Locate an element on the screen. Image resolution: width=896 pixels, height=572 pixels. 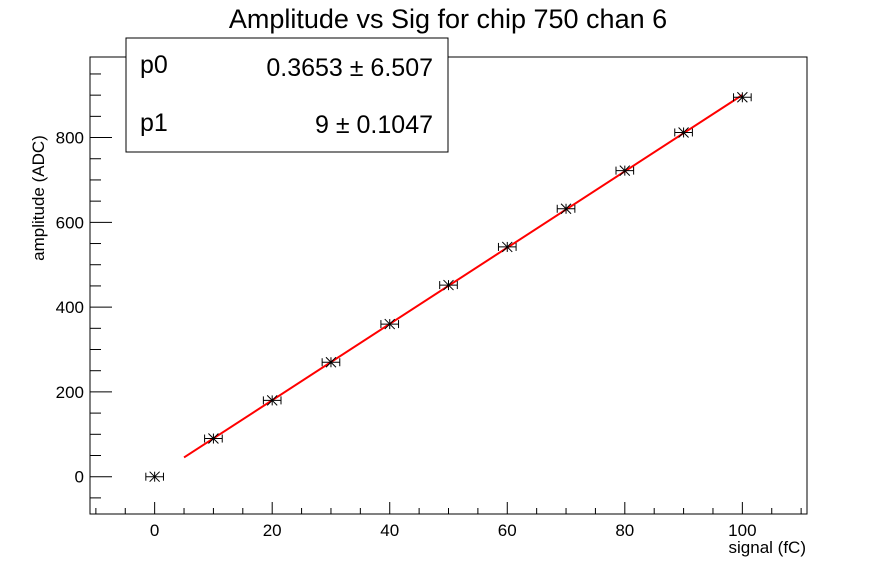
x-axis-label: signal (fC) is located at coordinates (767, 547).